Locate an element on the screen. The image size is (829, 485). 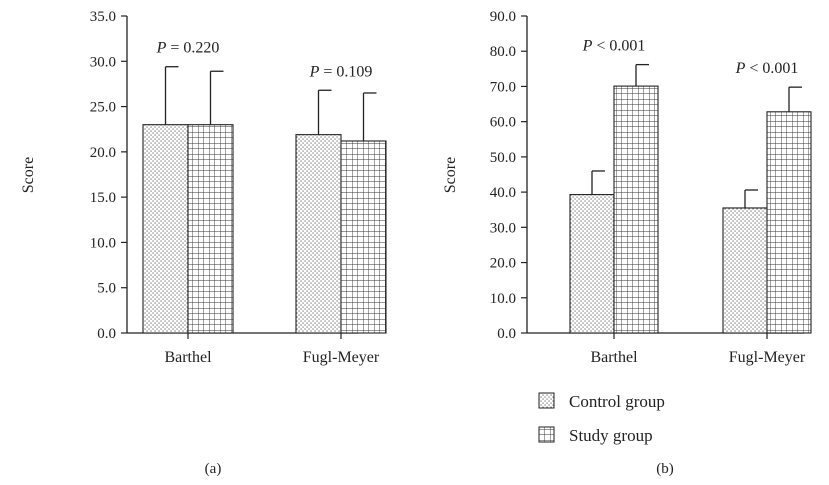
y-tick-label: 70.0 is located at coordinates (503, 87).